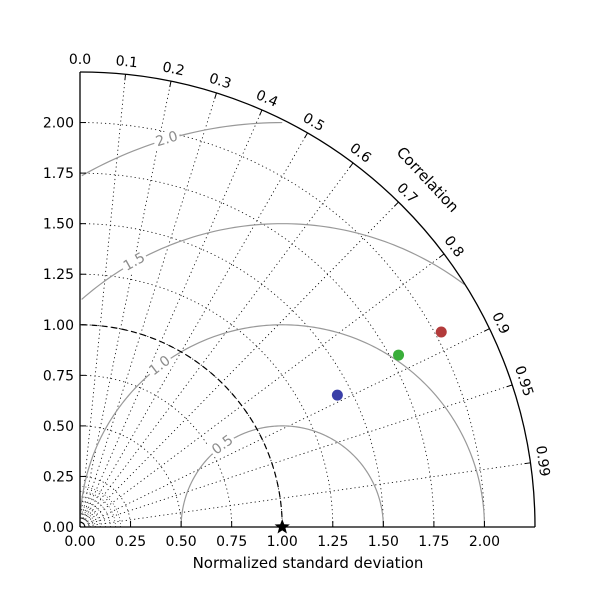  Describe the element at coordinates (484, 542) in the screenshot. I see `x-tick-label: 2.00` at that location.